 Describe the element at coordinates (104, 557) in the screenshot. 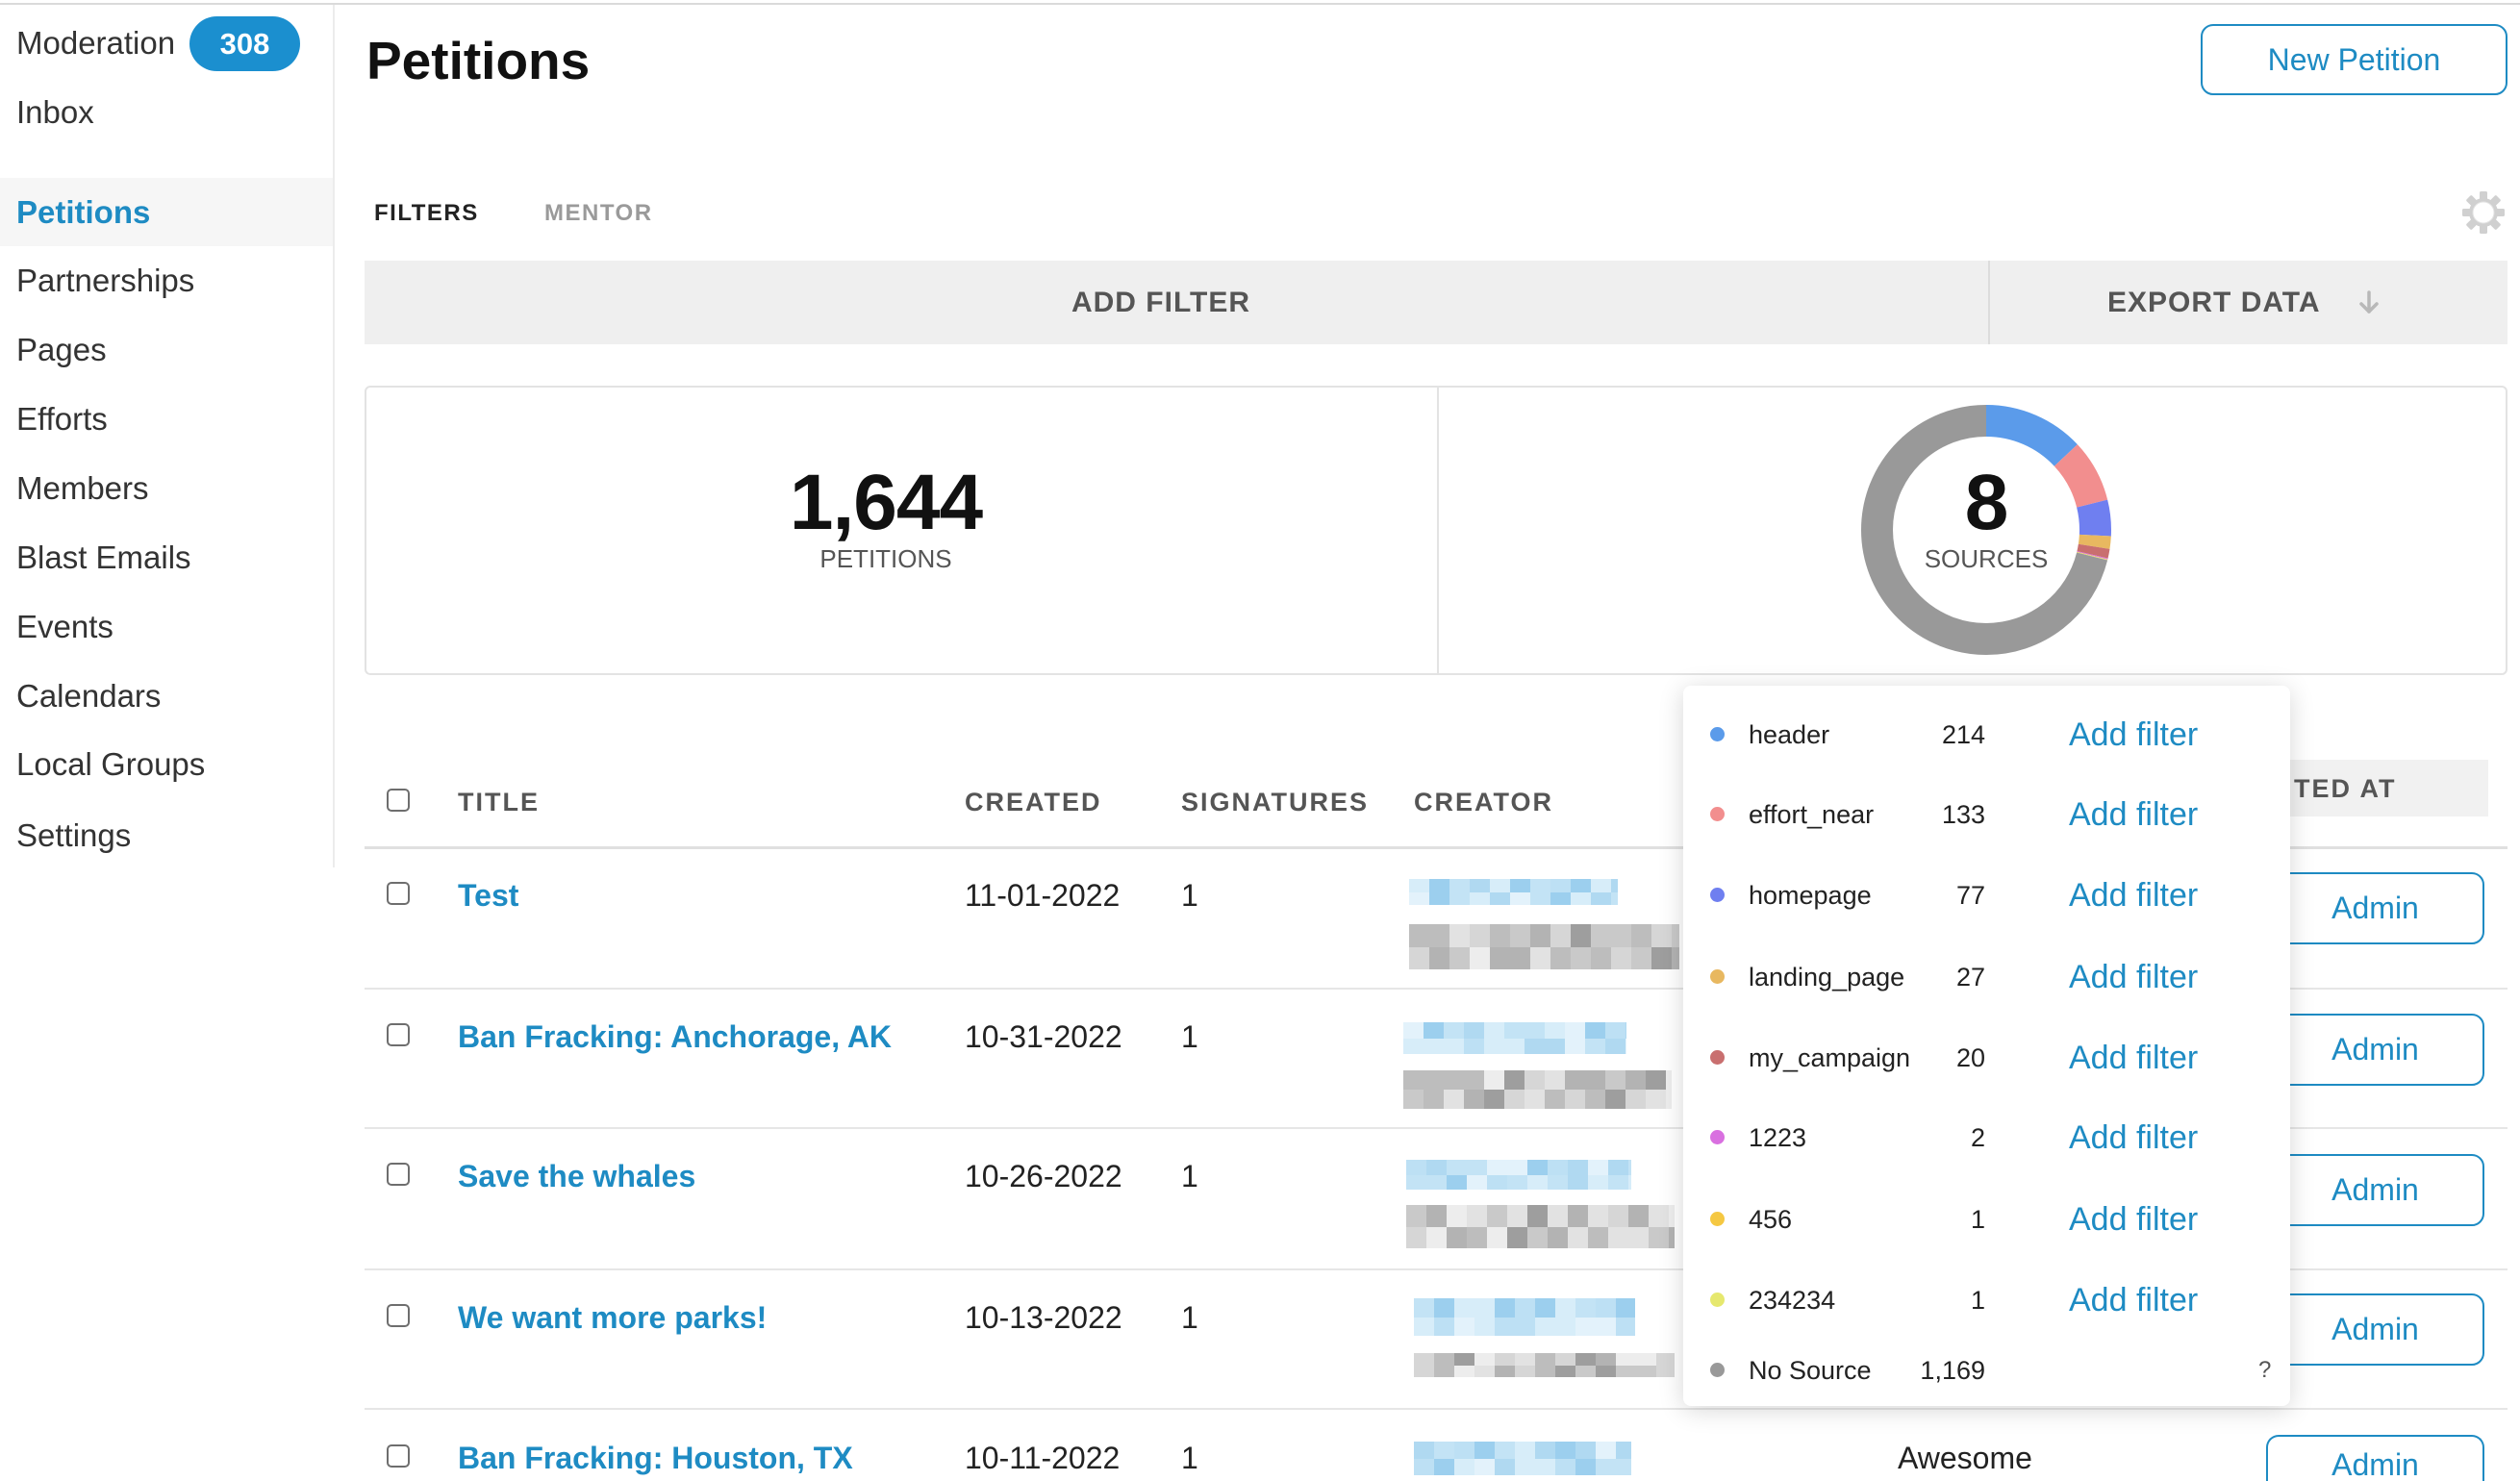

I see `sidebar-item-blast-emails: Blast Emails` at that location.